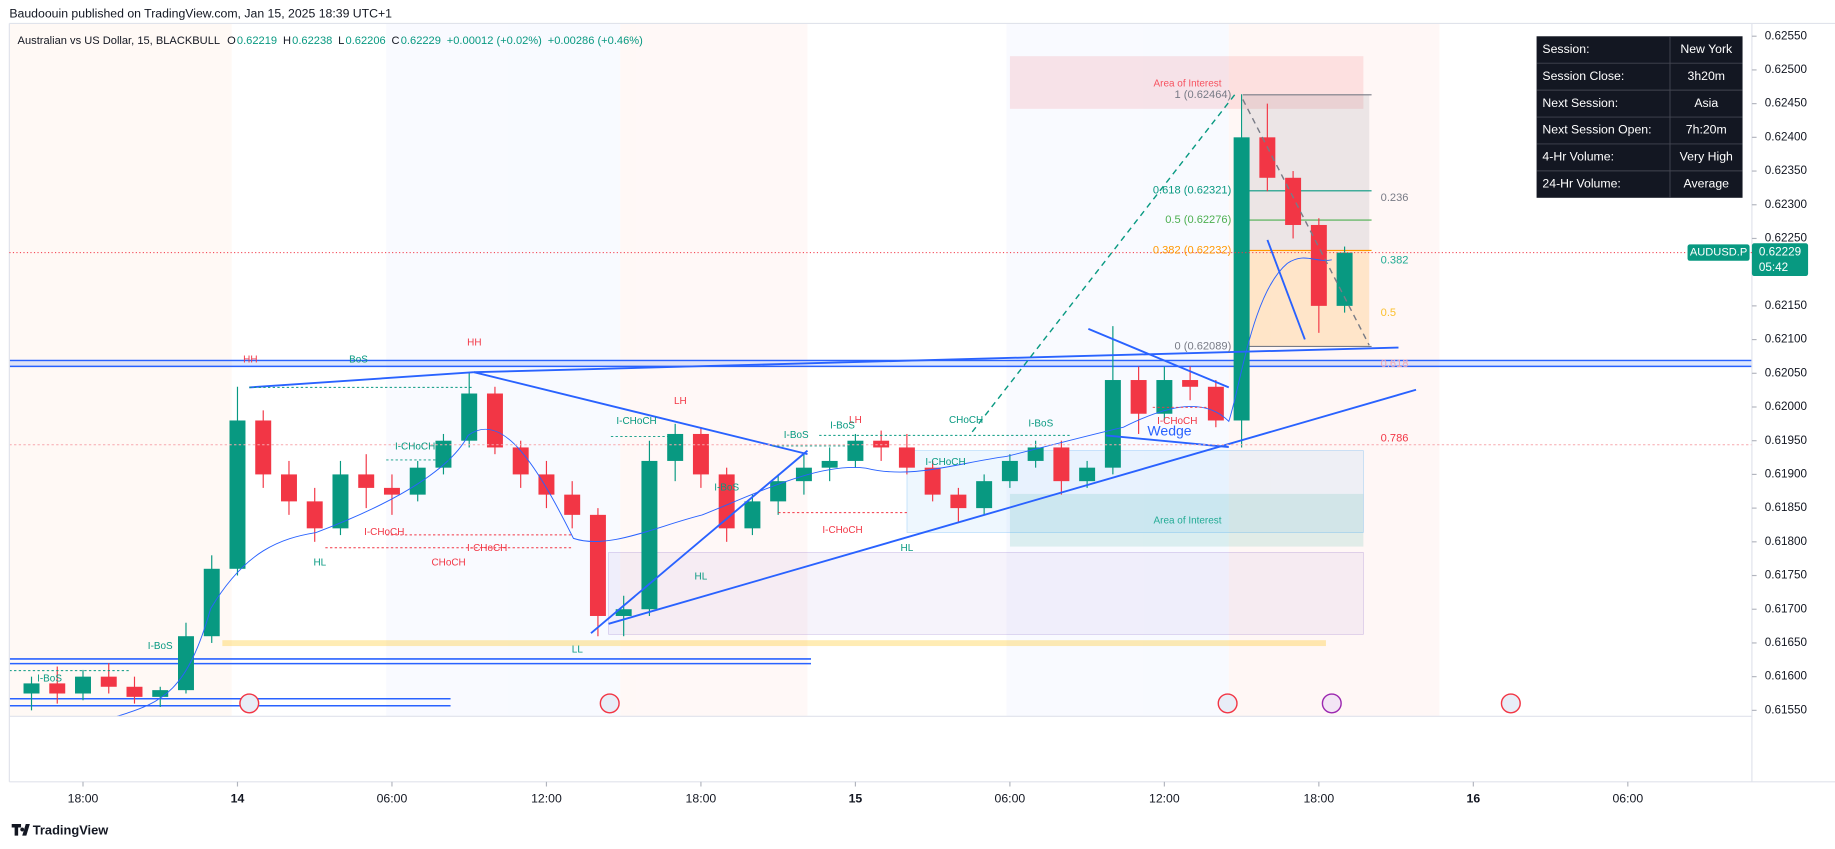 The image size is (1835, 849). I want to click on legend-text: 0.62229, so click(421, 41).